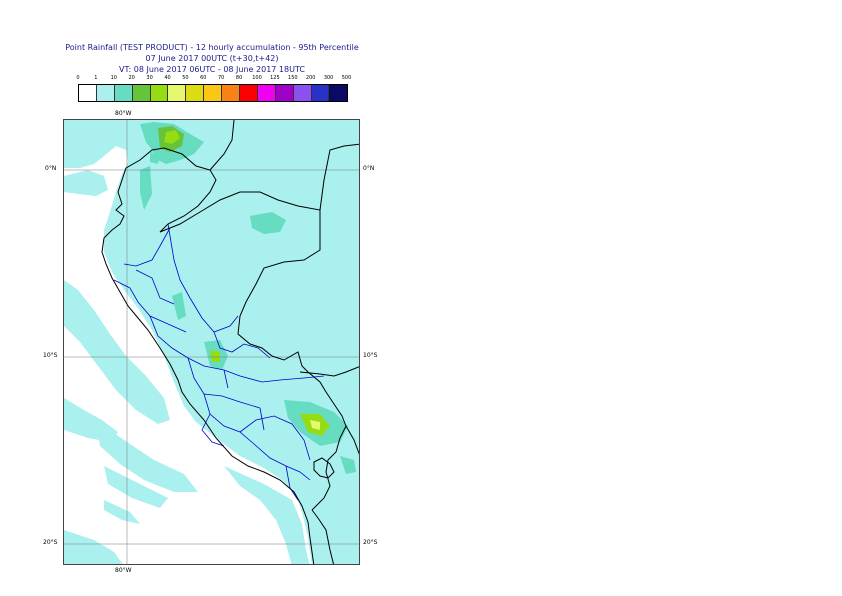  Describe the element at coordinates (149, 78) in the screenshot. I see `legend-threshold-label: 30` at that location.